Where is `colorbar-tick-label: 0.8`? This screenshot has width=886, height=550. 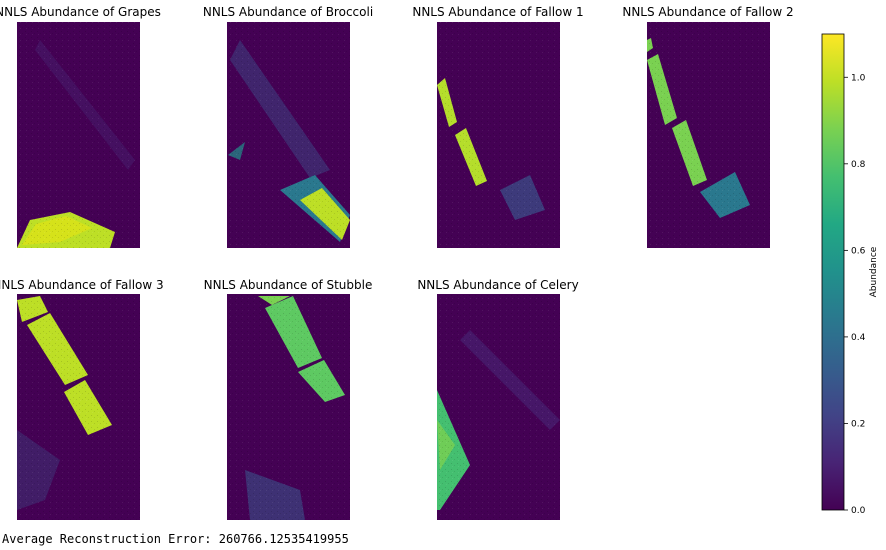 colorbar-tick-label: 0.8 is located at coordinates (858, 165).